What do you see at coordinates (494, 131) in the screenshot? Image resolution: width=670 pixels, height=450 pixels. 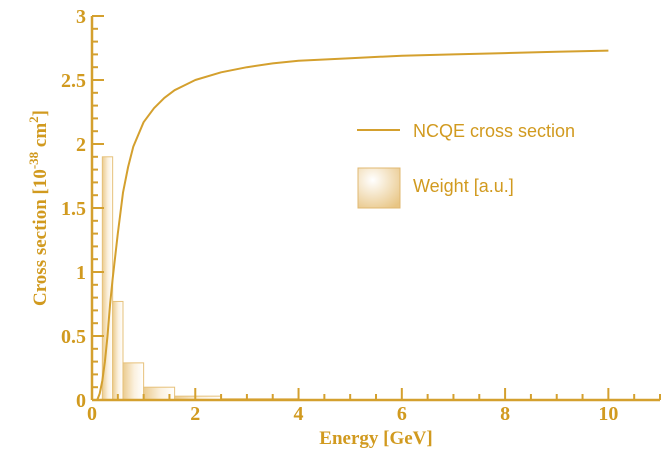 I see `legend-label-cross-section: NCQE cross section` at bounding box center [494, 131].